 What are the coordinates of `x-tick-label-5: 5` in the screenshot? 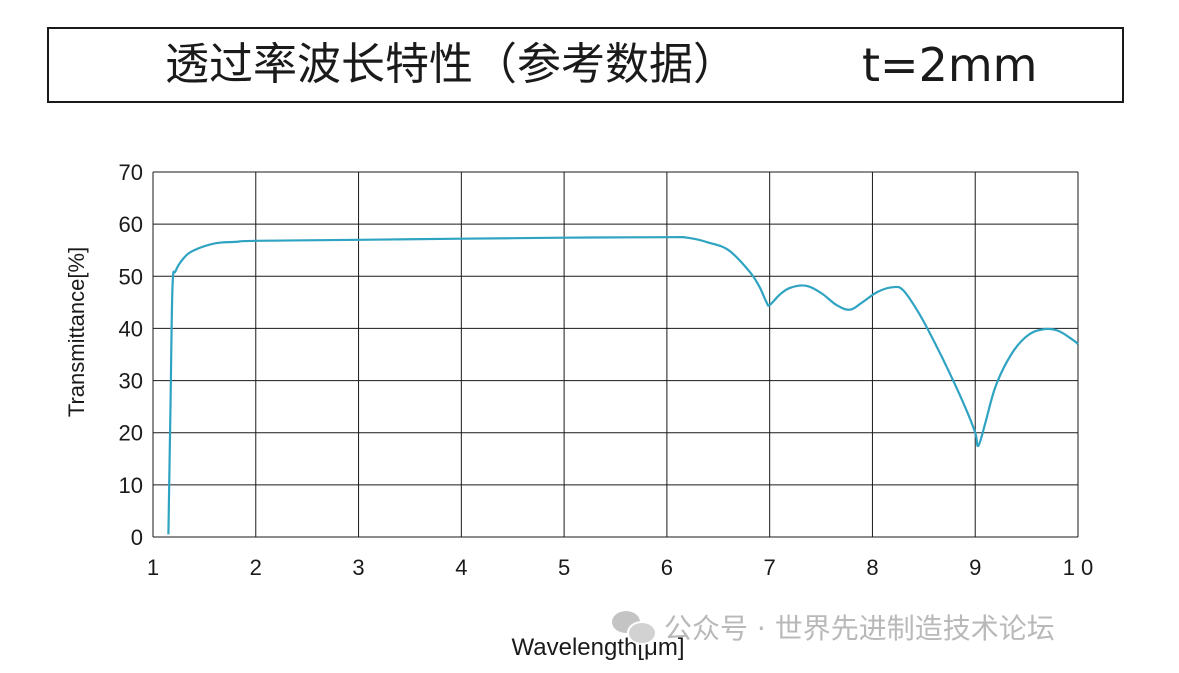 It's located at (564, 567).